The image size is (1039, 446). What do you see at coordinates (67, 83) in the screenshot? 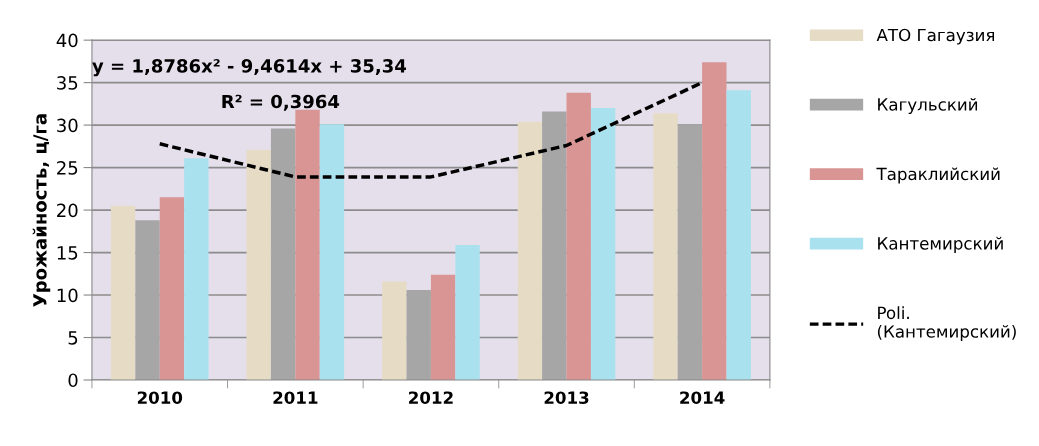
I see `y-tick-label: 35` at bounding box center [67, 83].